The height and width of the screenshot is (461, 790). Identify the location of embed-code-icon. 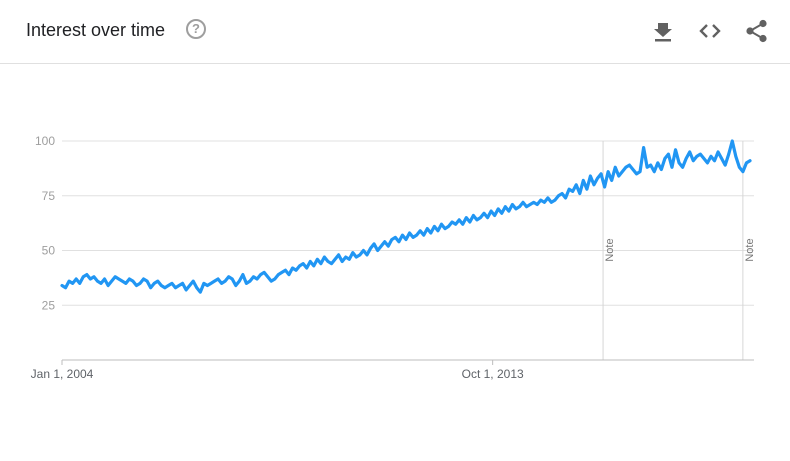
(710, 31).